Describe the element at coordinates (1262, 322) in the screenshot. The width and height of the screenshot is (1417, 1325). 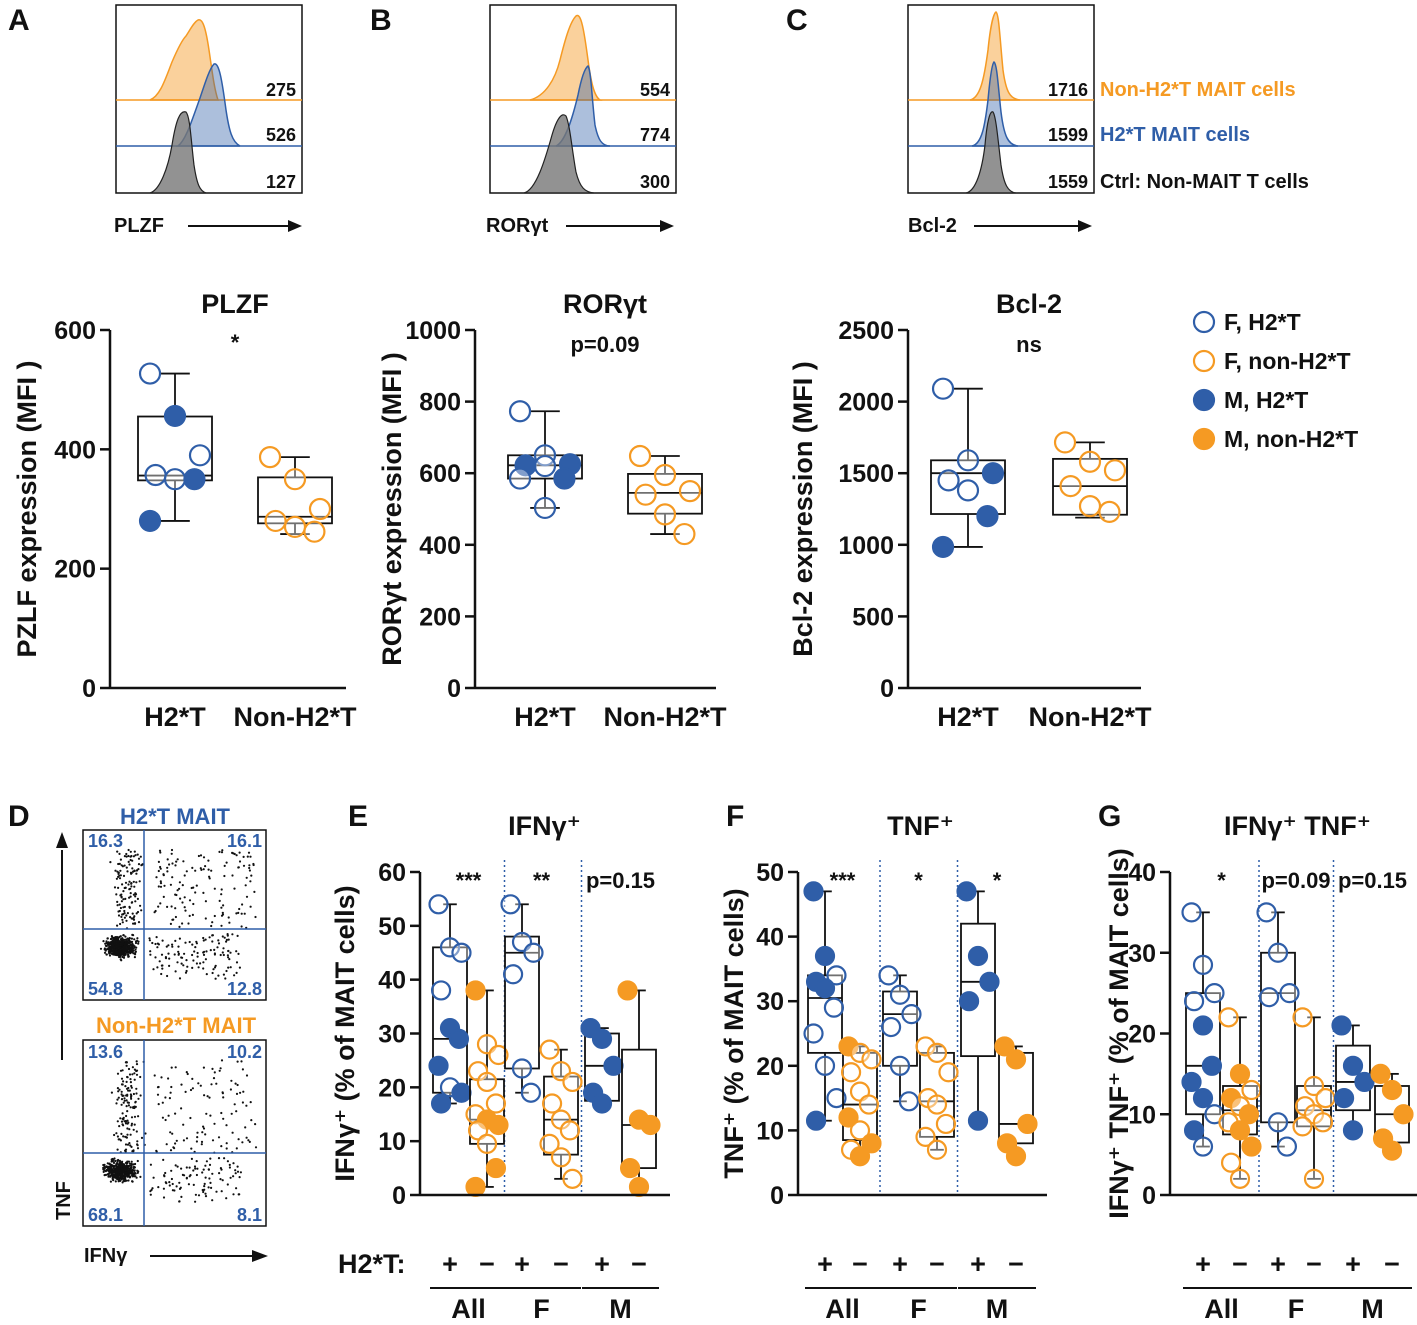
I see `legend-label: F, H2*T` at that location.